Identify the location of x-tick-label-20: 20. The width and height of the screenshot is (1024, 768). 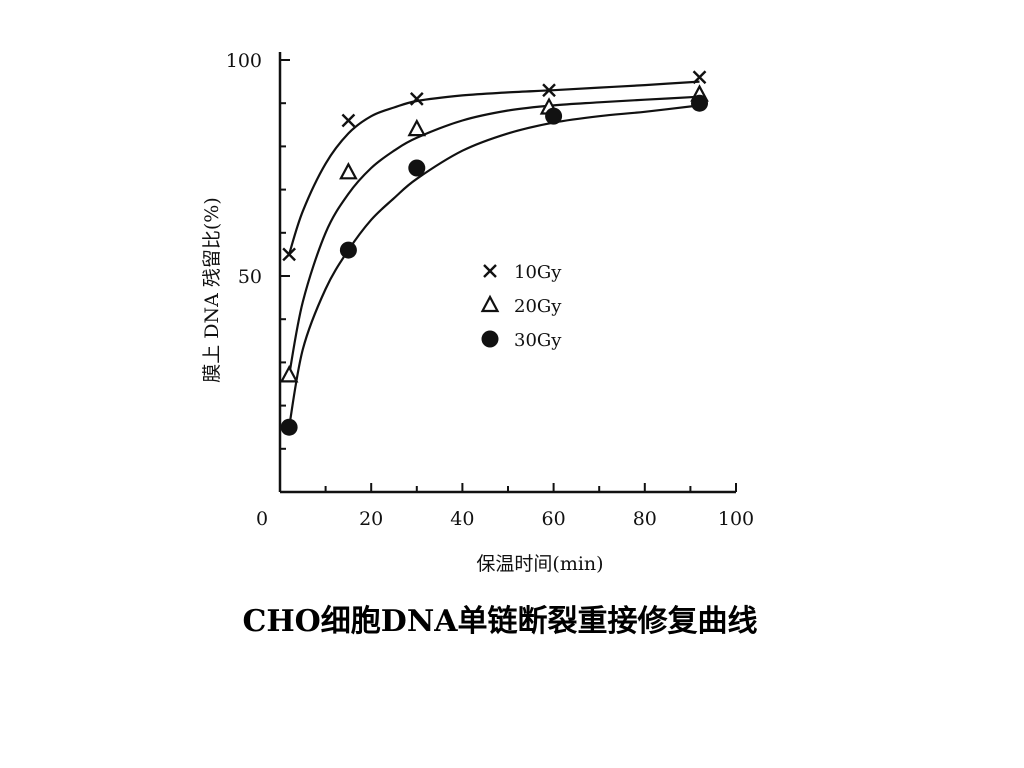
(371, 519).